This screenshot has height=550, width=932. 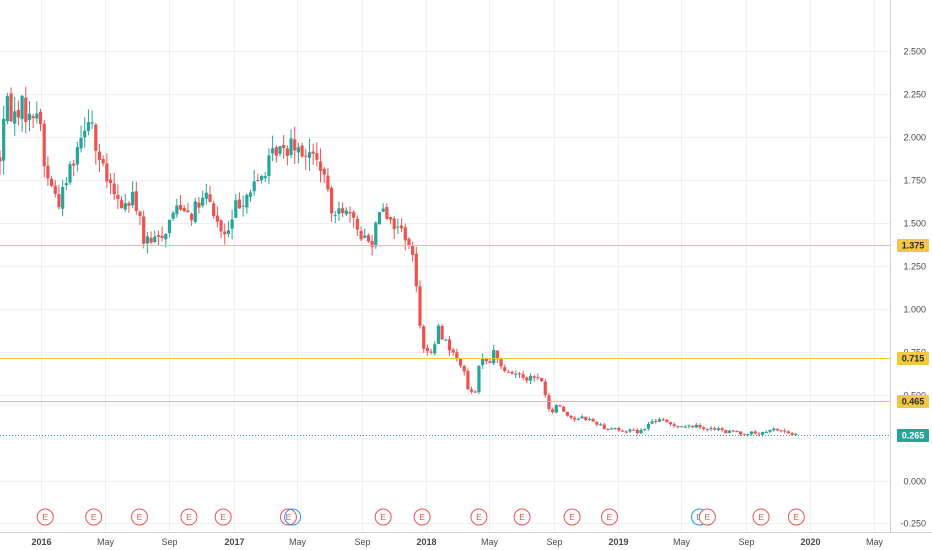 I want to click on y-tick-label: 1.250, so click(x=914, y=267).